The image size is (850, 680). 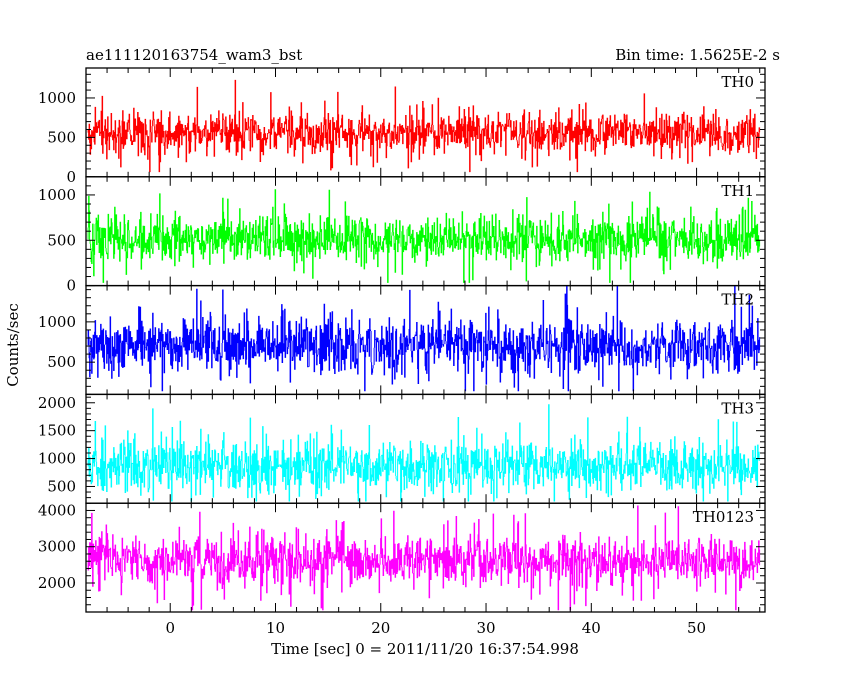 I want to click on y-axis-label: Counts/sec, so click(x=13, y=345).